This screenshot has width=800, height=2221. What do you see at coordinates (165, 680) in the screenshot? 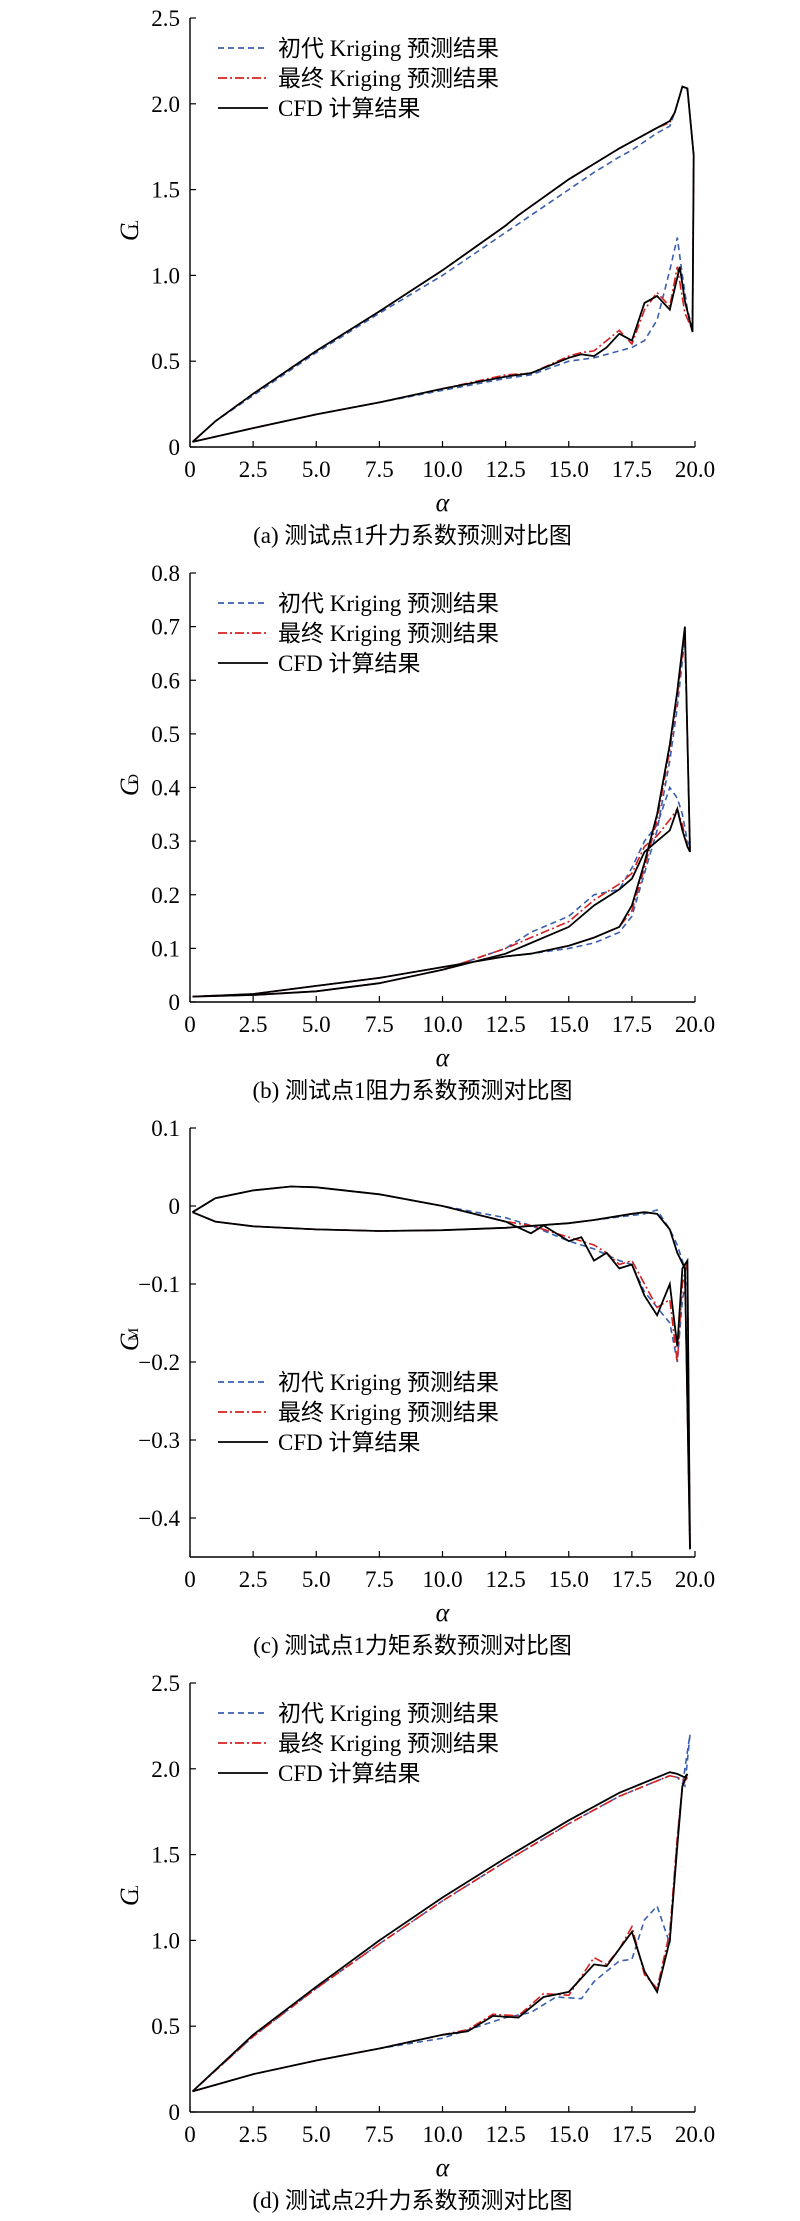
I see `y-tick-label: 0.6` at bounding box center [165, 680].